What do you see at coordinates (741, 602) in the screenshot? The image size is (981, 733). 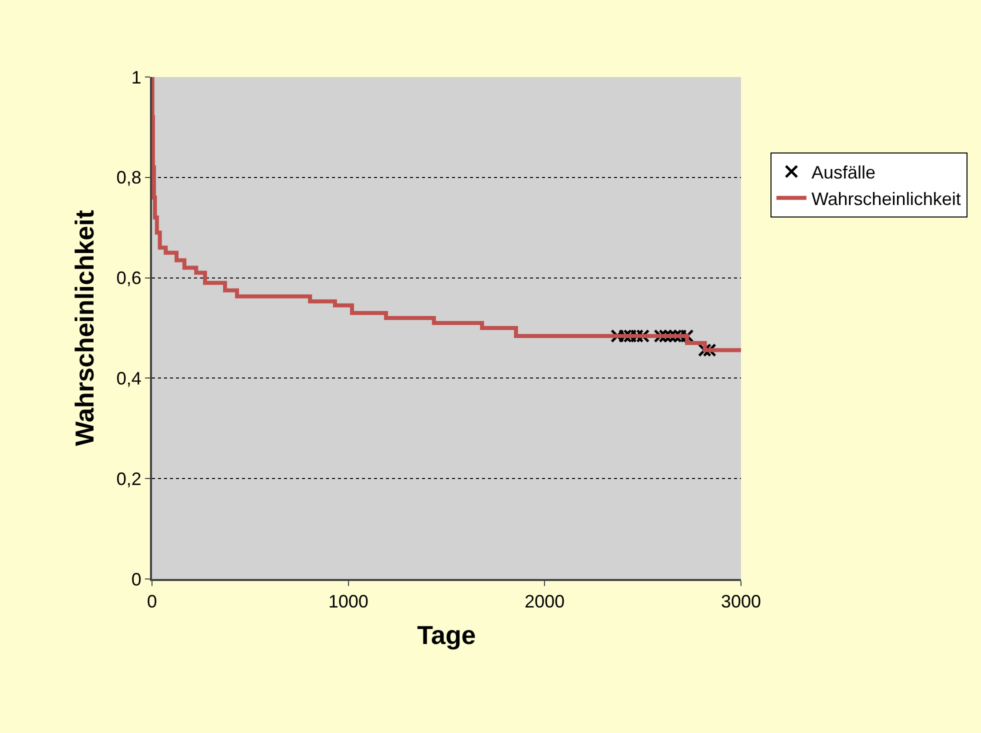 I see `x-tick-label: 3000` at bounding box center [741, 602].